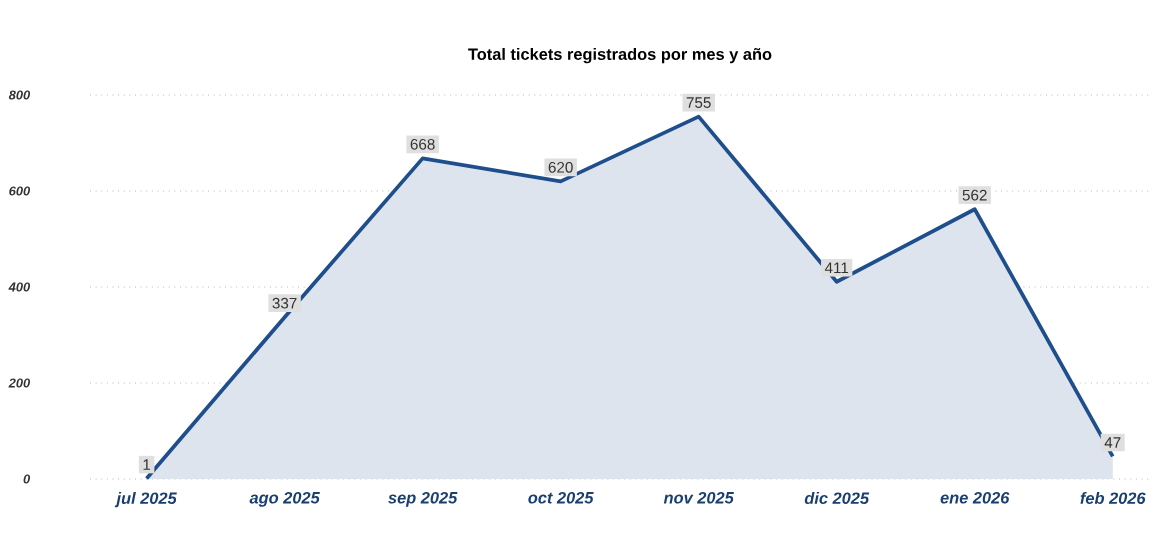  I want to click on y-tick-label: 0, so click(27, 479).